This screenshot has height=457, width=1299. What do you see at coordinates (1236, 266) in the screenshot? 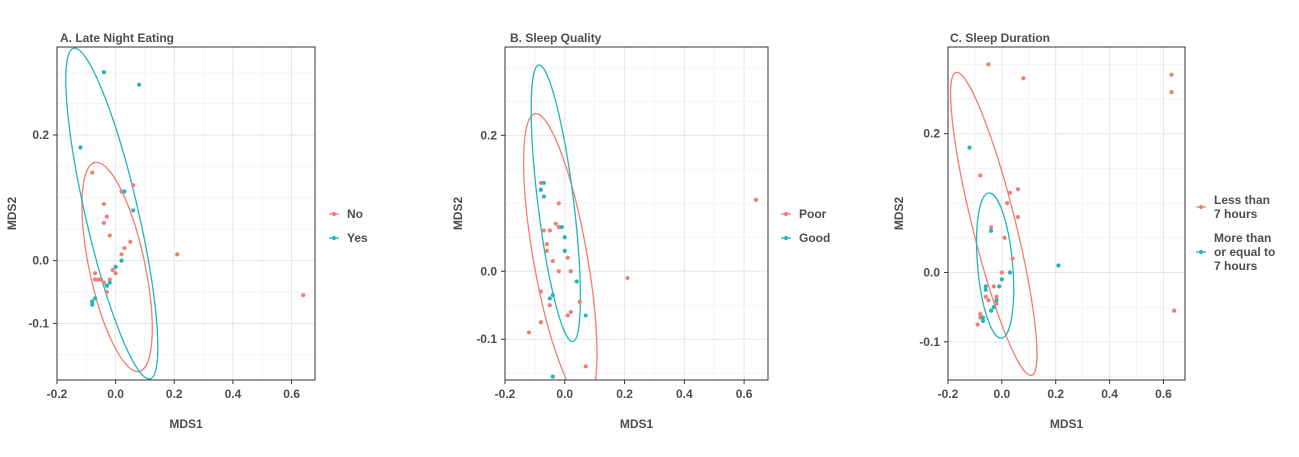
I see `legend-label: 7 hours` at bounding box center [1236, 266].